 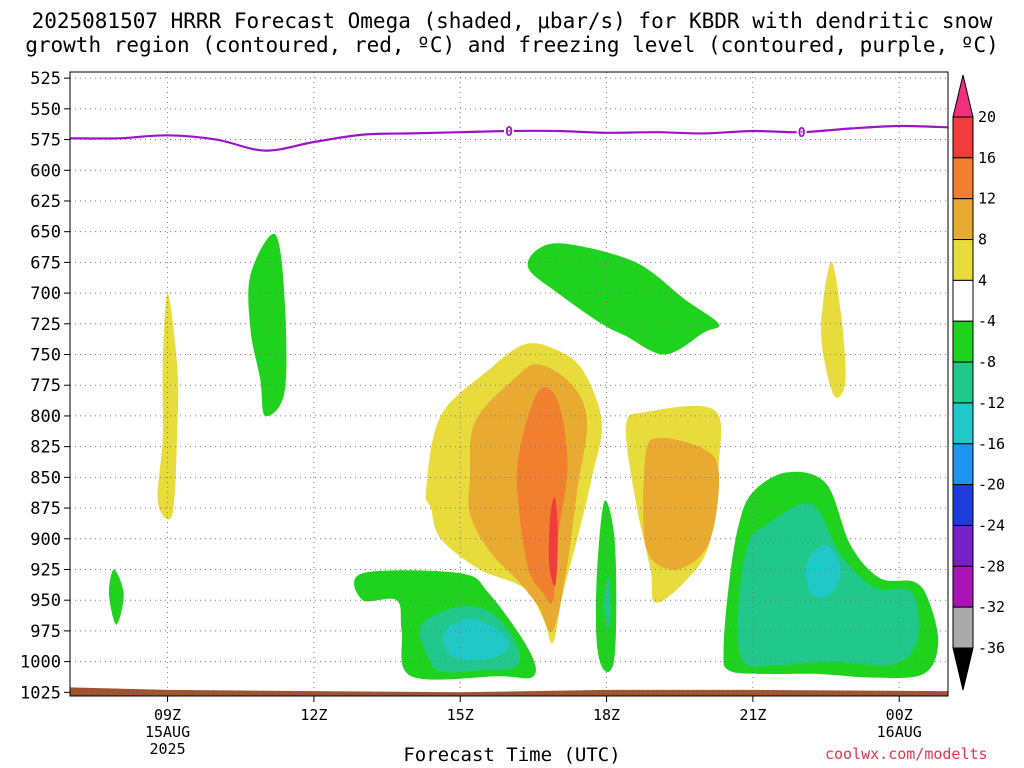 What do you see at coordinates (45, 601) in the screenshot?
I see `y-tick-label-950: 950` at bounding box center [45, 601].